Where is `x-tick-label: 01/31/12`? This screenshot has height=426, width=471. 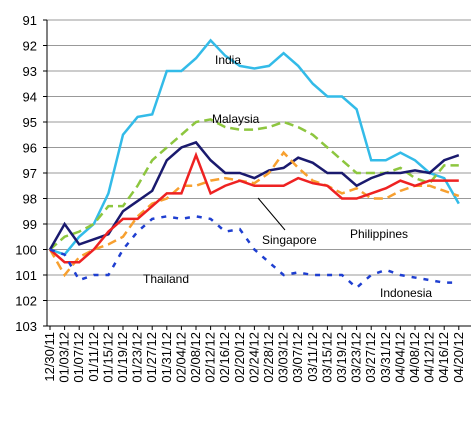
x-tick-label: 01/31/12 is located at coordinates (166, 357).